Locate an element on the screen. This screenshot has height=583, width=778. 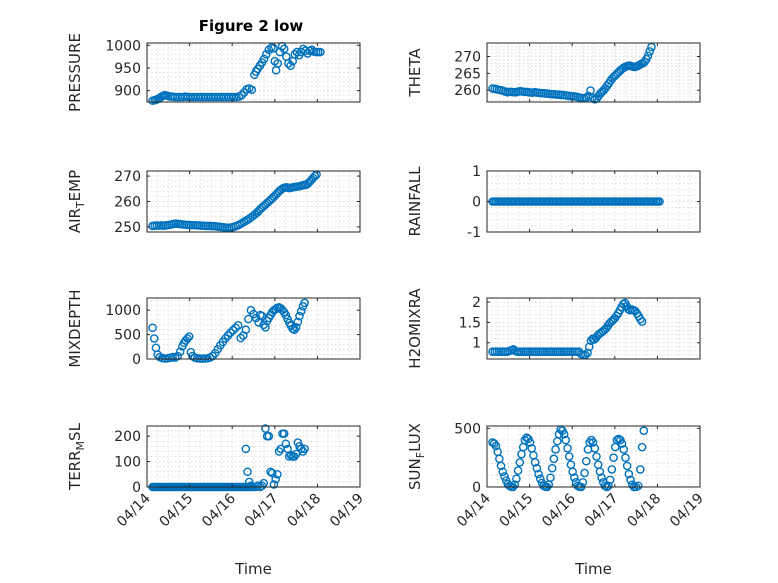
subplot-air_temp: 250 260 270 AIRTEMP is located at coordinates (213, 202).